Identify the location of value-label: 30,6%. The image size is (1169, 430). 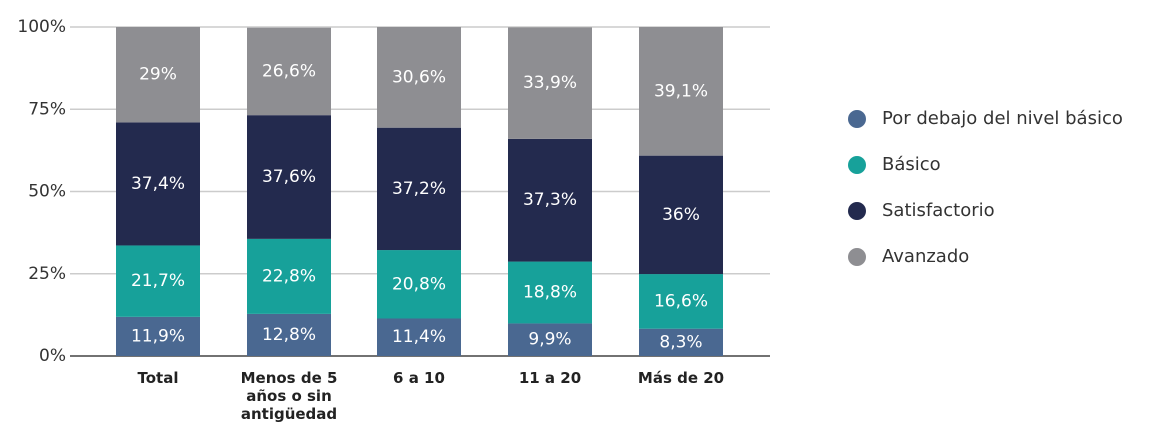
(419, 77).